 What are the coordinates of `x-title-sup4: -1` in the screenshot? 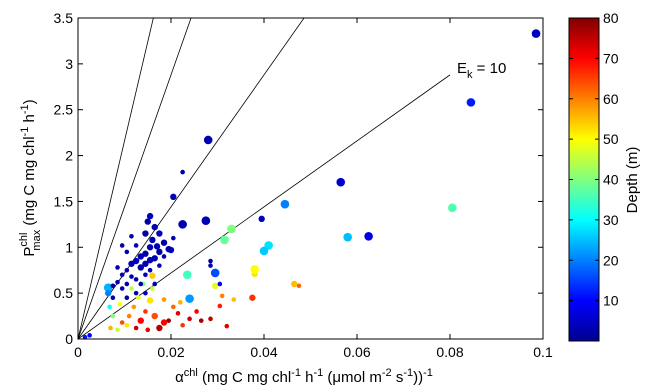 It's located at (408, 373).